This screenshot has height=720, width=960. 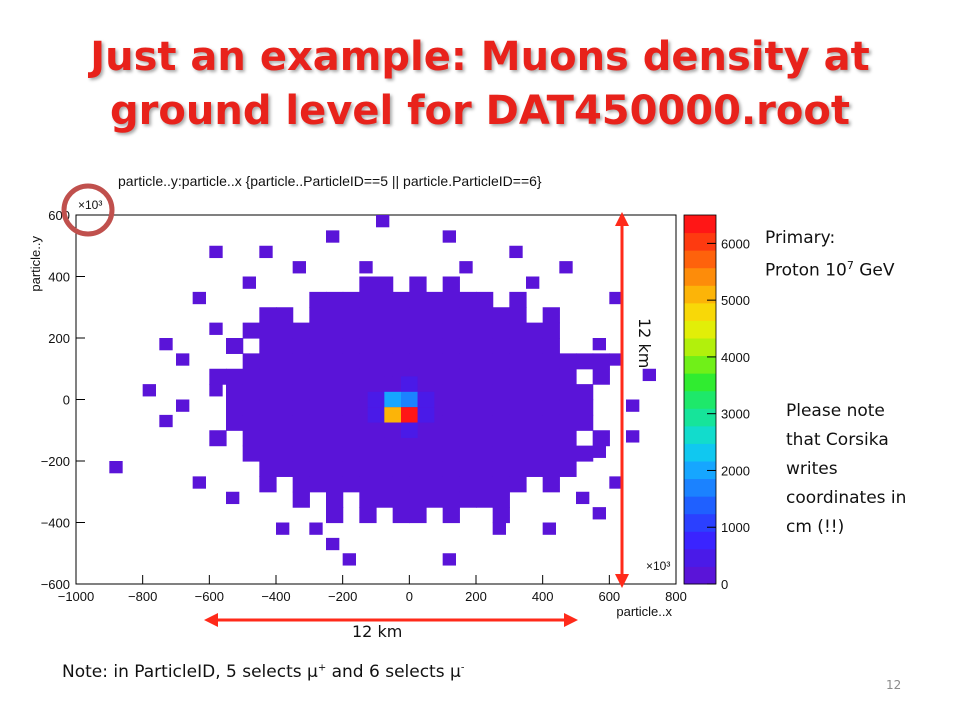 I want to click on slide-title-line1: Just an example: Muons density at, so click(x=480, y=57).